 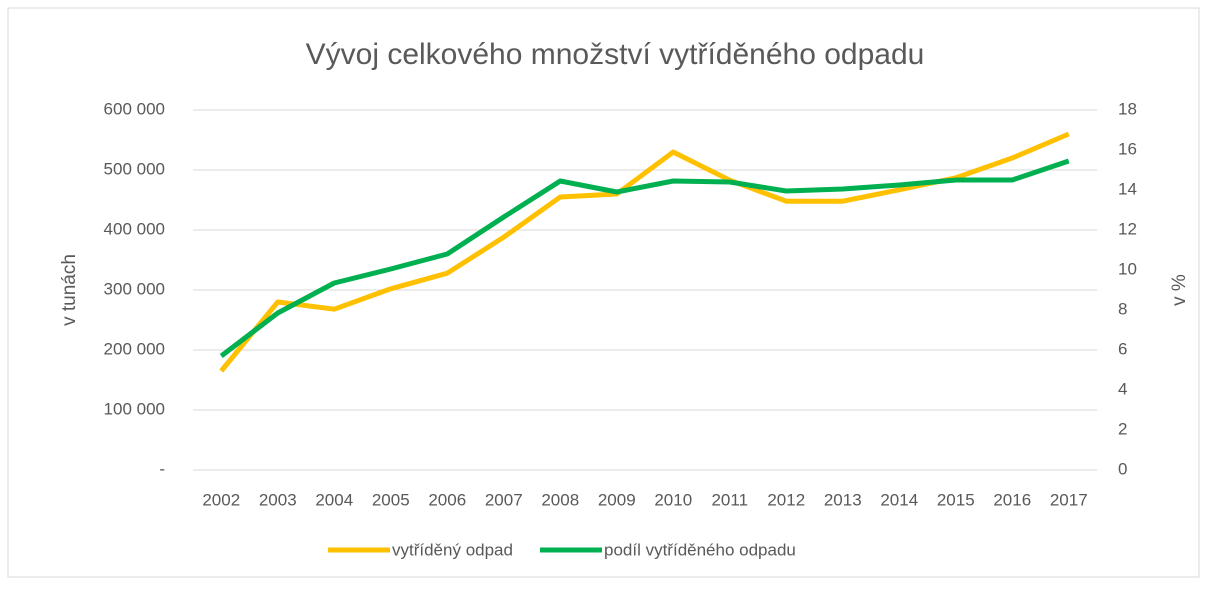 What do you see at coordinates (700, 549) in the screenshot?
I see `legend-label: podíl vytříděného odpadu` at bounding box center [700, 549].